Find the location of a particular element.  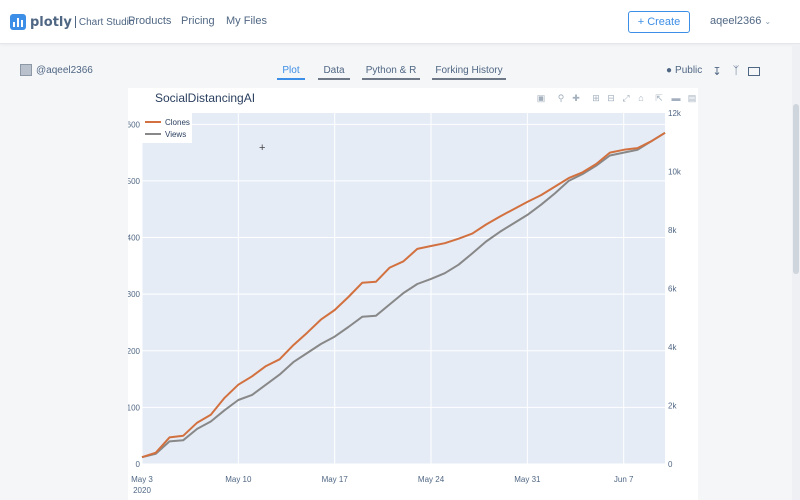

visibility-toggle: ● Public is located at coordinates (684, 70).